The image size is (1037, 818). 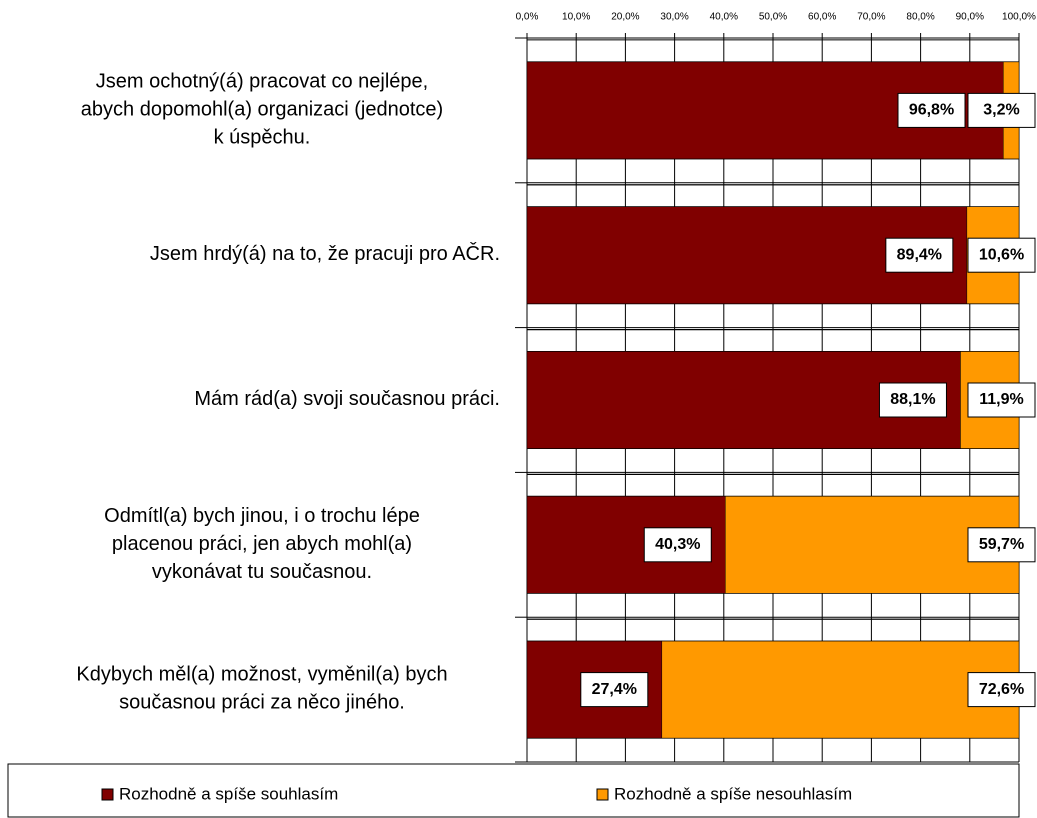 I want to click on x-tick-label: 90,0%, so click(x=970, y=17).